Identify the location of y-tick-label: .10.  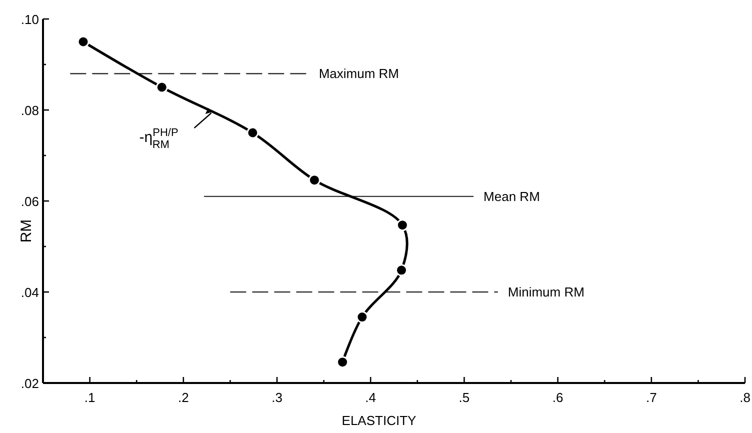
(29, 19).